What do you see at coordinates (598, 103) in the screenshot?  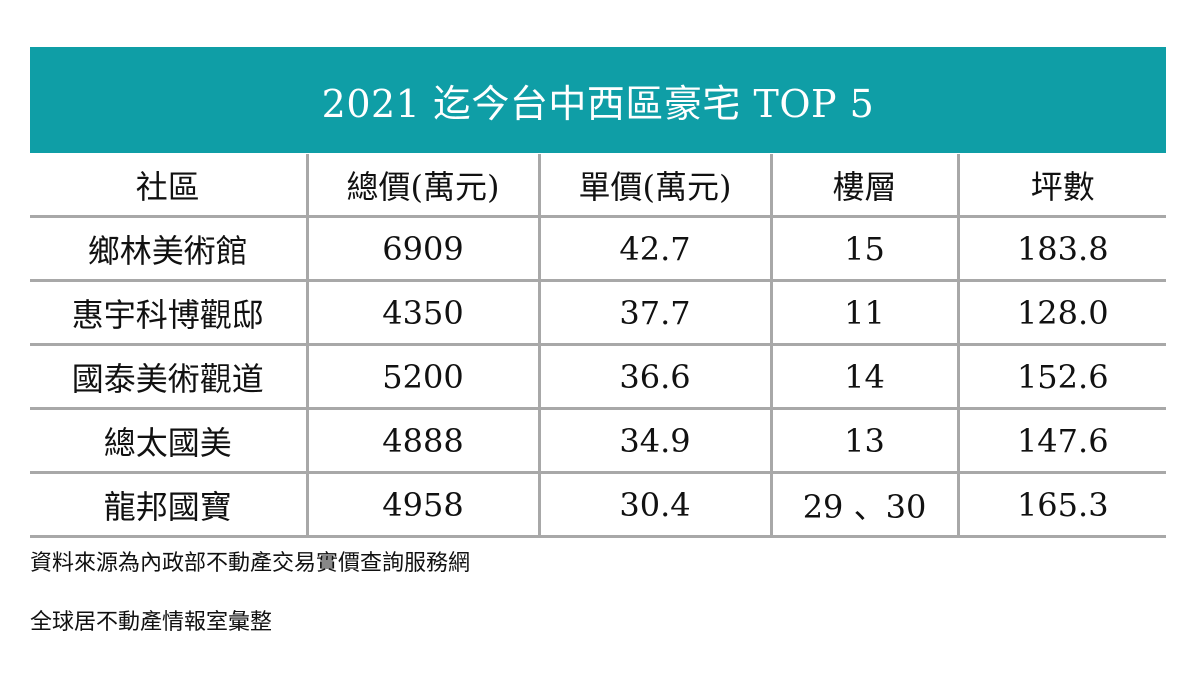 I see `table-title: 2021 迄今台中西區豪宅 TOP 5` at bounding box center [598, 103].